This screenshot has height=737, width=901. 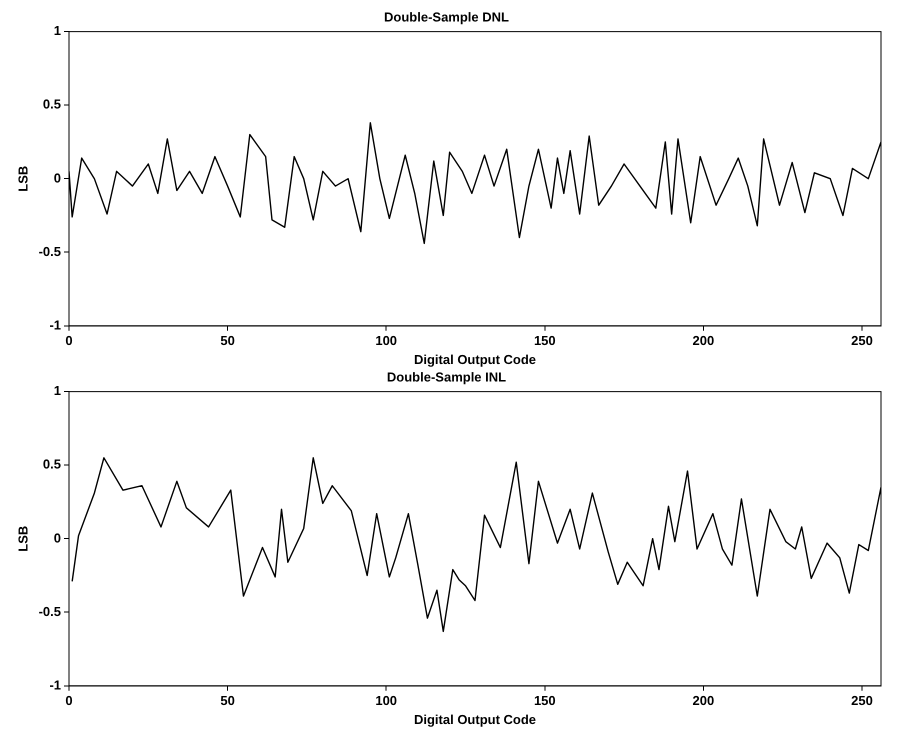 What do you see at coordinates (447, 16) in the screenshot?
I see `chart-title: Double-Sample DNL` at bounding box center [447, 16].